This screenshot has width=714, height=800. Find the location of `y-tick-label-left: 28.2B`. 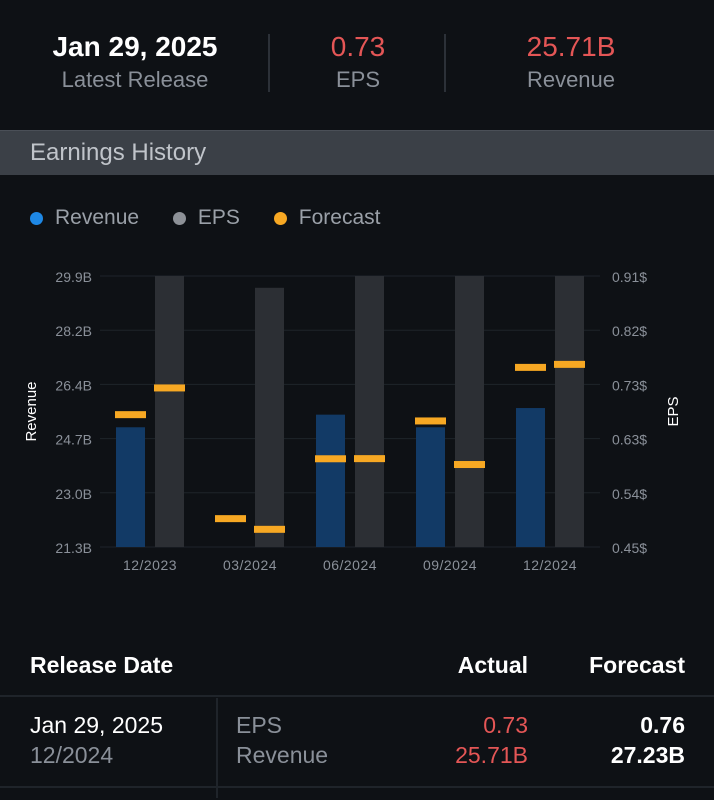

y-tick-label-left: 28.2B is located at coordinates (73, 331).